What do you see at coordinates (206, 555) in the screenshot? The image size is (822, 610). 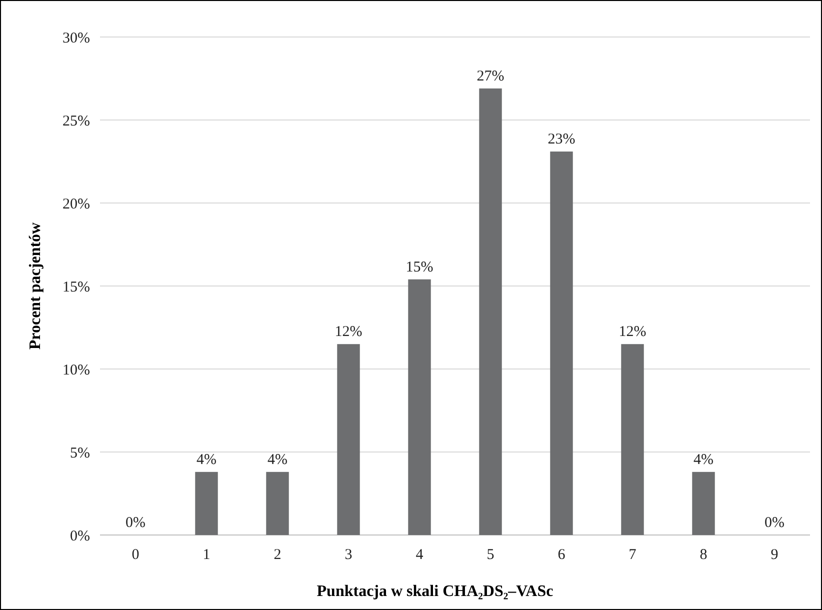 I see `x-tick-label: 1` at bounding box center [206, 555].